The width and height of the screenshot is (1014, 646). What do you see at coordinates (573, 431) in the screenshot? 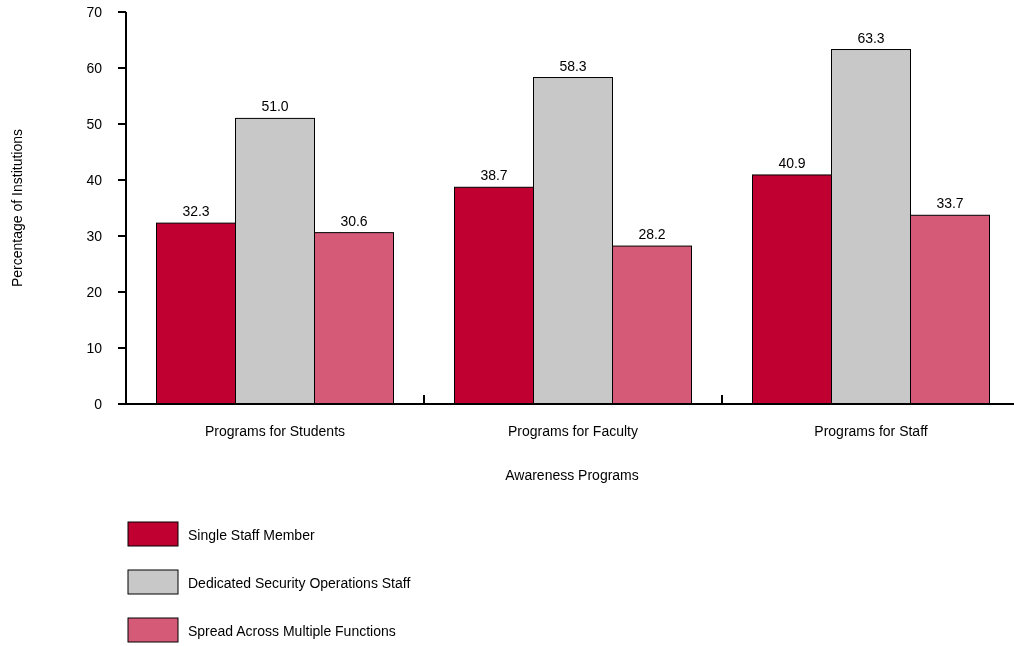
I see `x-tick-label: Programs for Faculty` at bounding box center [573, 431].